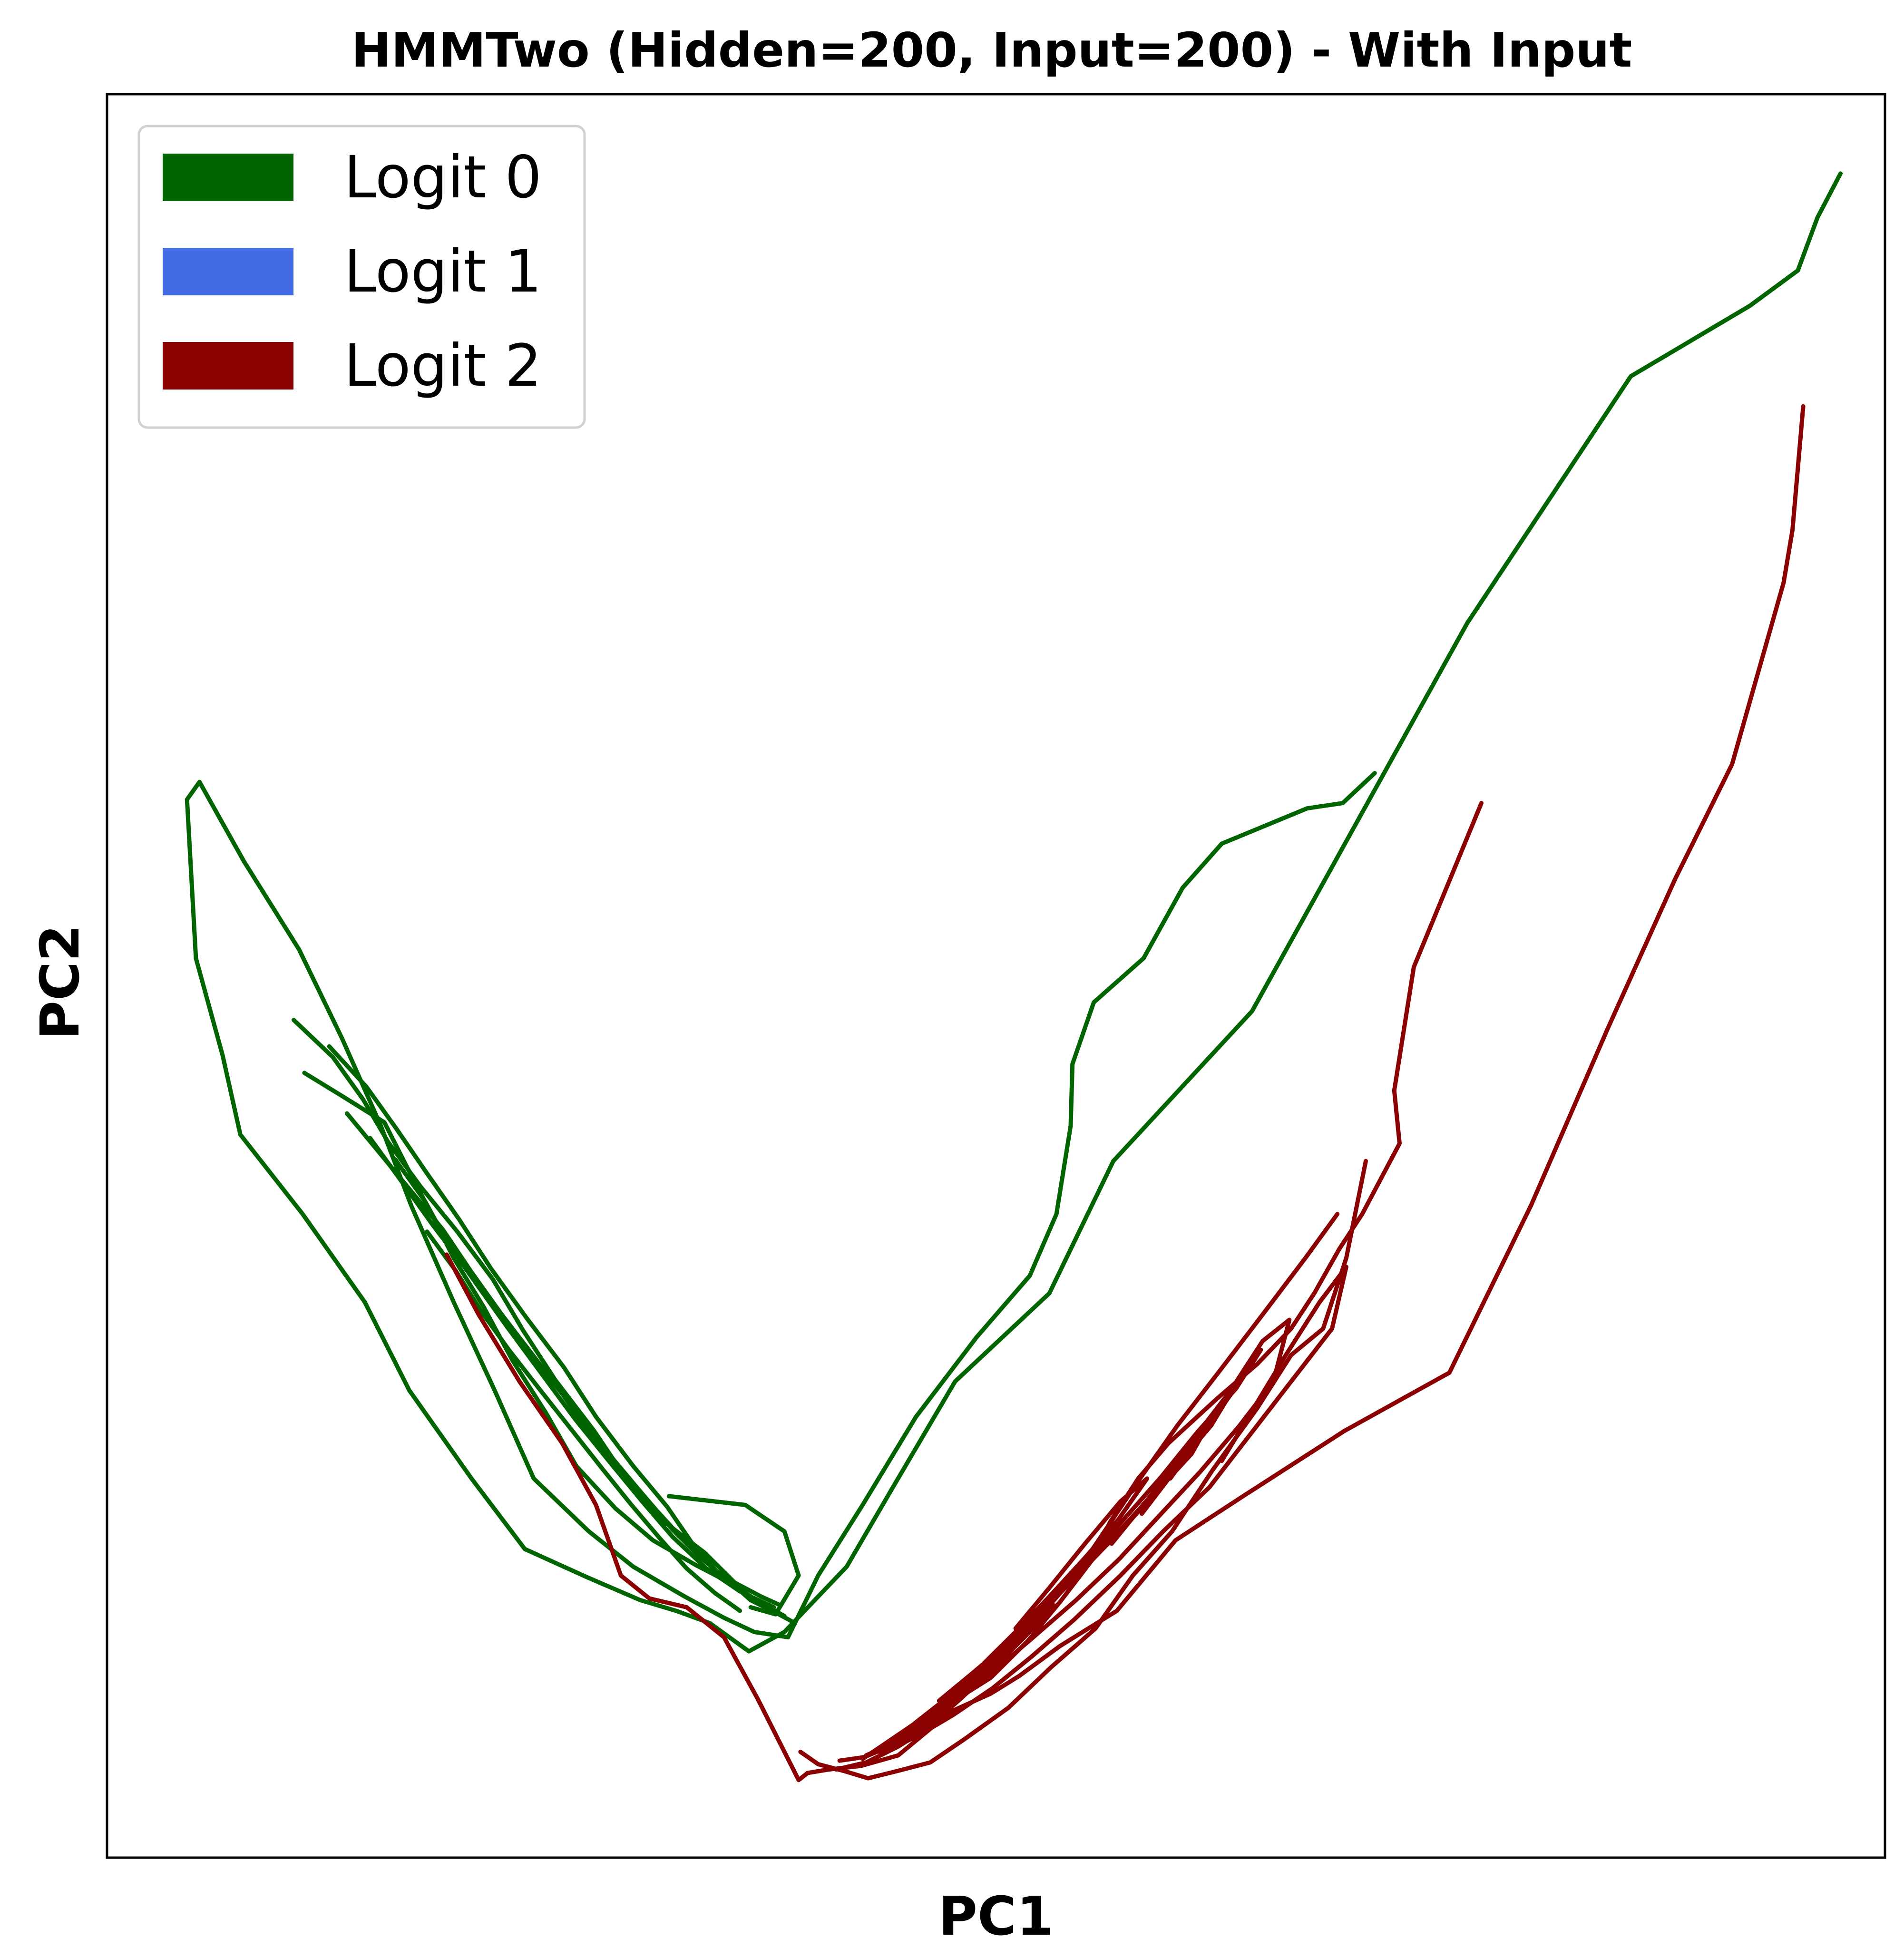 The height and width of the screenshot is (1958, 1904). I want to click on legend: Logit 0 Logit 1 Logit 2, so click(361, 277).